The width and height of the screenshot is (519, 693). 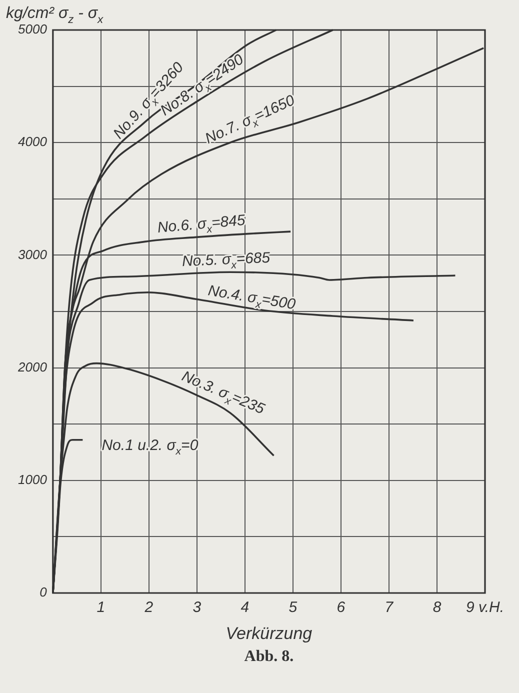 What do you see at coordinates (389, 607) in the screenshot?
I see `x-tick-label: 7` at bounding box center [389, 607].